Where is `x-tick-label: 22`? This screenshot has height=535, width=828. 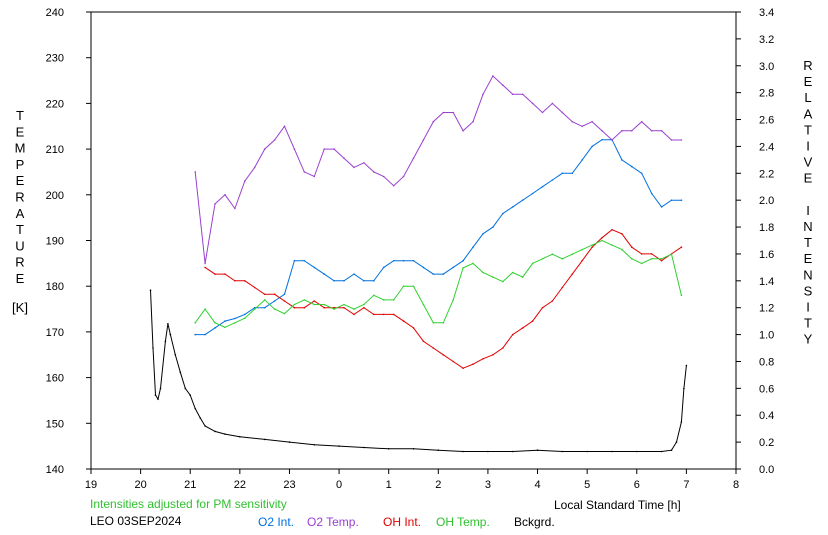 x-tick-label: 22 is located at coordinates (240, 485).